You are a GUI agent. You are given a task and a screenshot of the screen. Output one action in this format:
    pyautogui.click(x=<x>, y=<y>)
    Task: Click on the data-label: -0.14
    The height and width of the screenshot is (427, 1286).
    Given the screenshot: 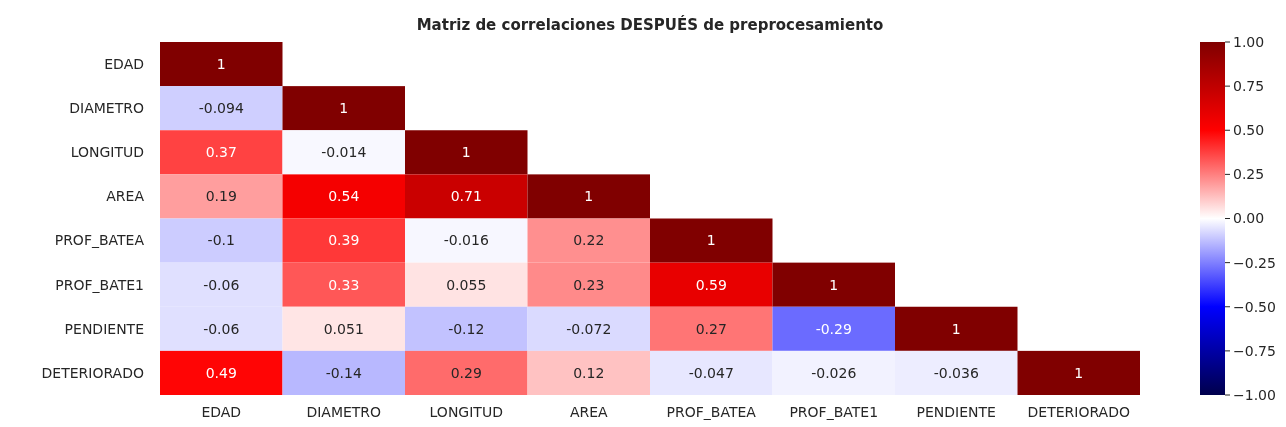 What is the action you would take?
    pyautogui.click(x=343, y=372)
    